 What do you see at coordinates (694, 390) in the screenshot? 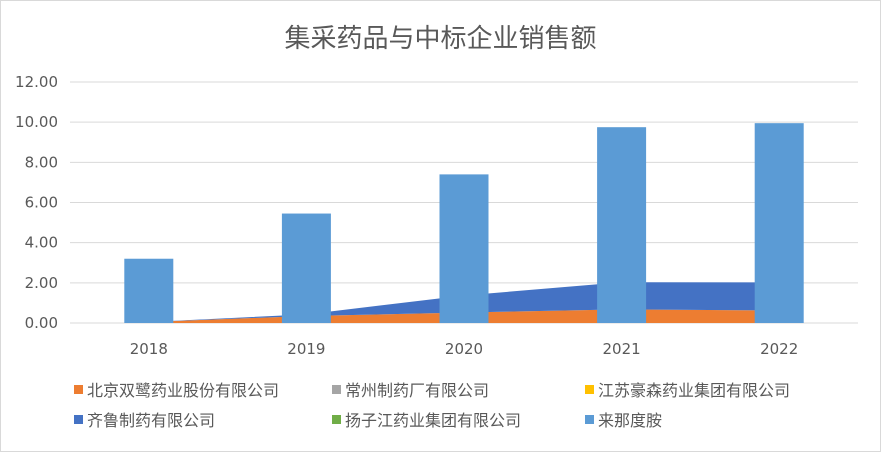
I see `legend-label-2: 江苏豪森药业集团有限公司` at bounding box center [694, 390].